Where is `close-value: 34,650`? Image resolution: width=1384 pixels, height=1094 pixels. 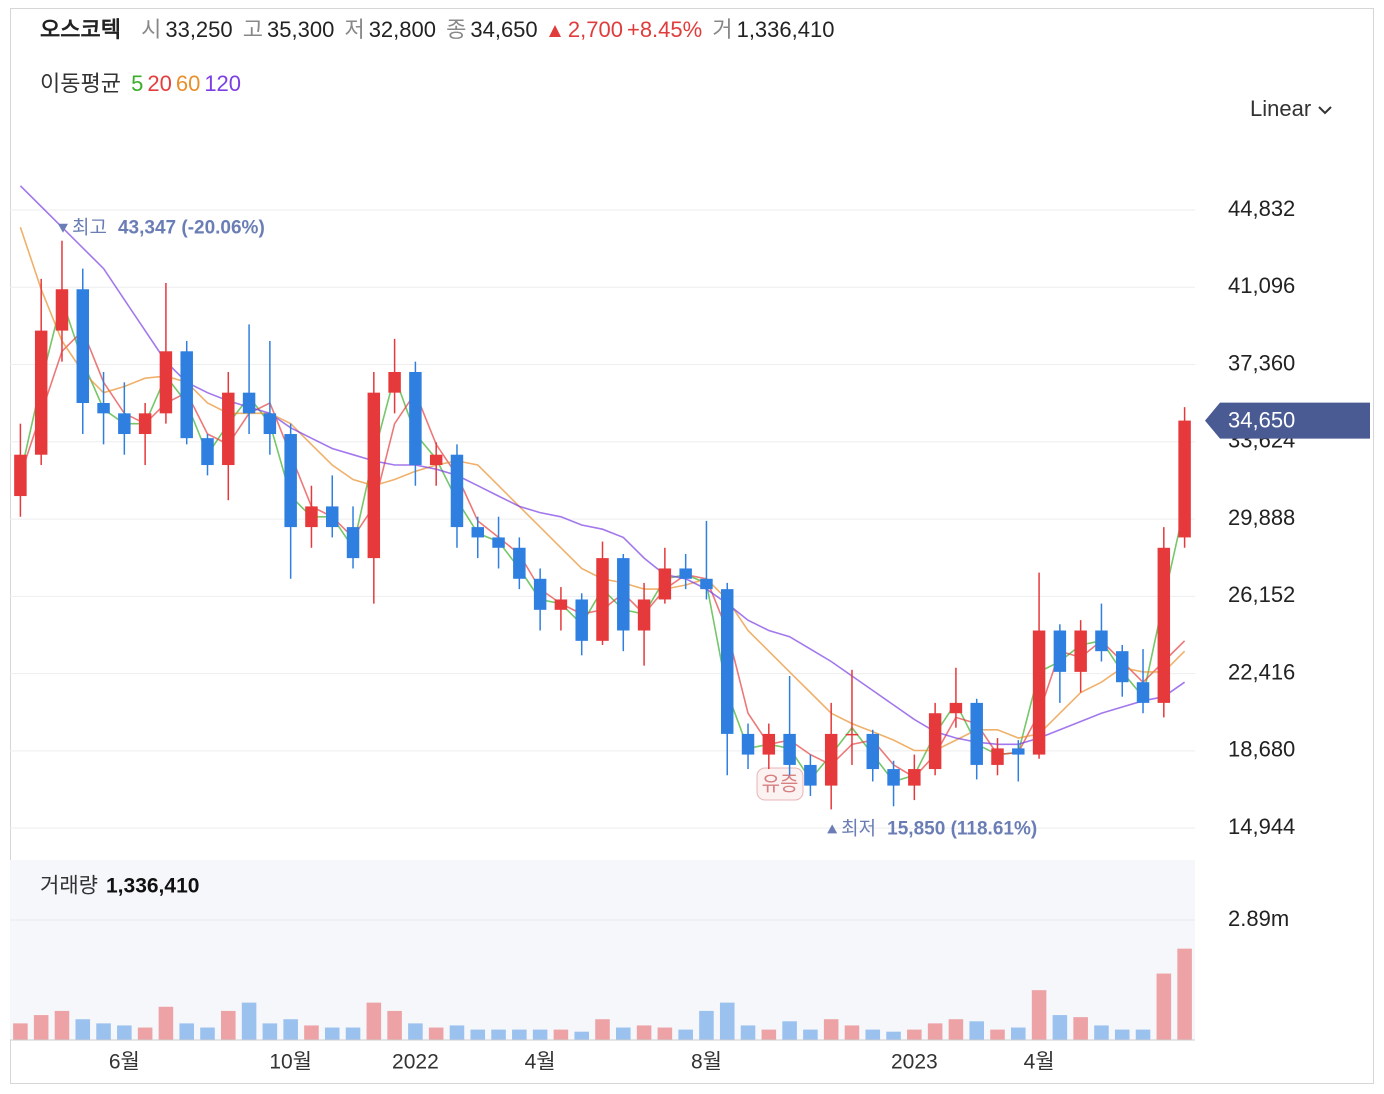
close-value: 34,650 is located at coordinates (504, 29).